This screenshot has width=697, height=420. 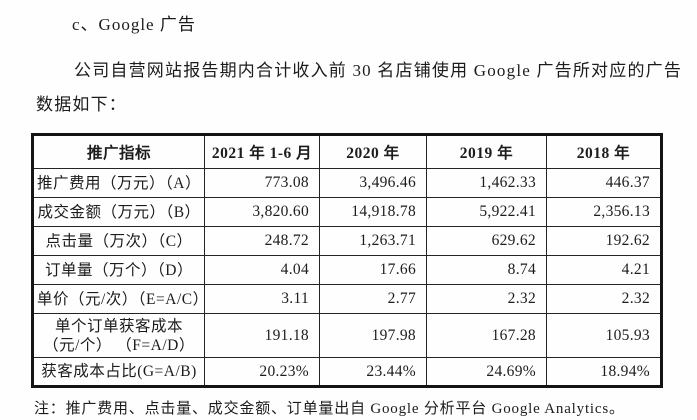 I want to click on paragraph-line: 公司自营网站报告期内合计收入前 30 名店铺使用 Google 广告所对应的广告, so click(x=378, y=70).